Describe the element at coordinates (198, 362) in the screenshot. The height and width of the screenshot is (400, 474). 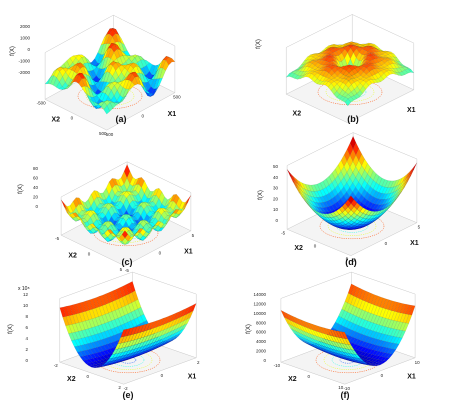
I see `x-tick-label: 2` at that location.